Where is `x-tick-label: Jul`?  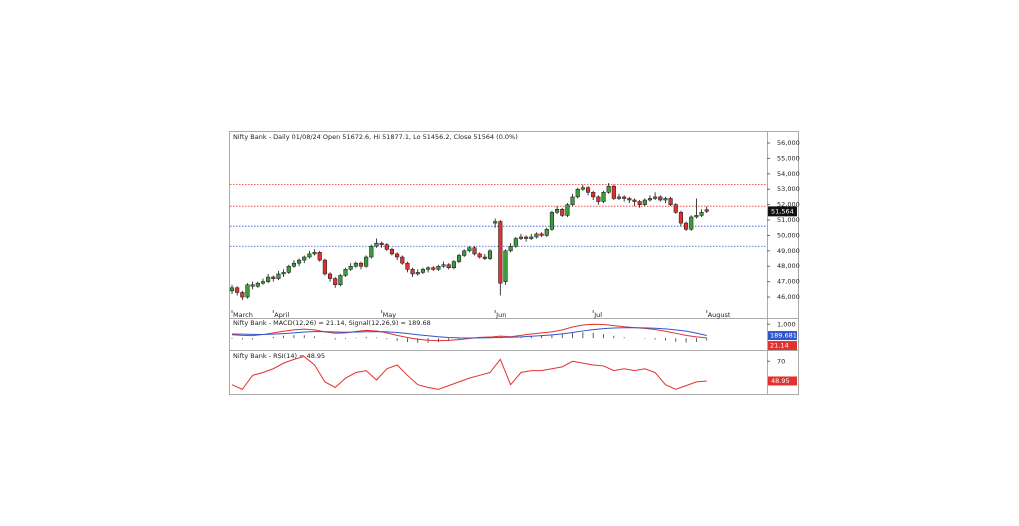 x-tick-label: Jul is located at coordinates (597, 315).